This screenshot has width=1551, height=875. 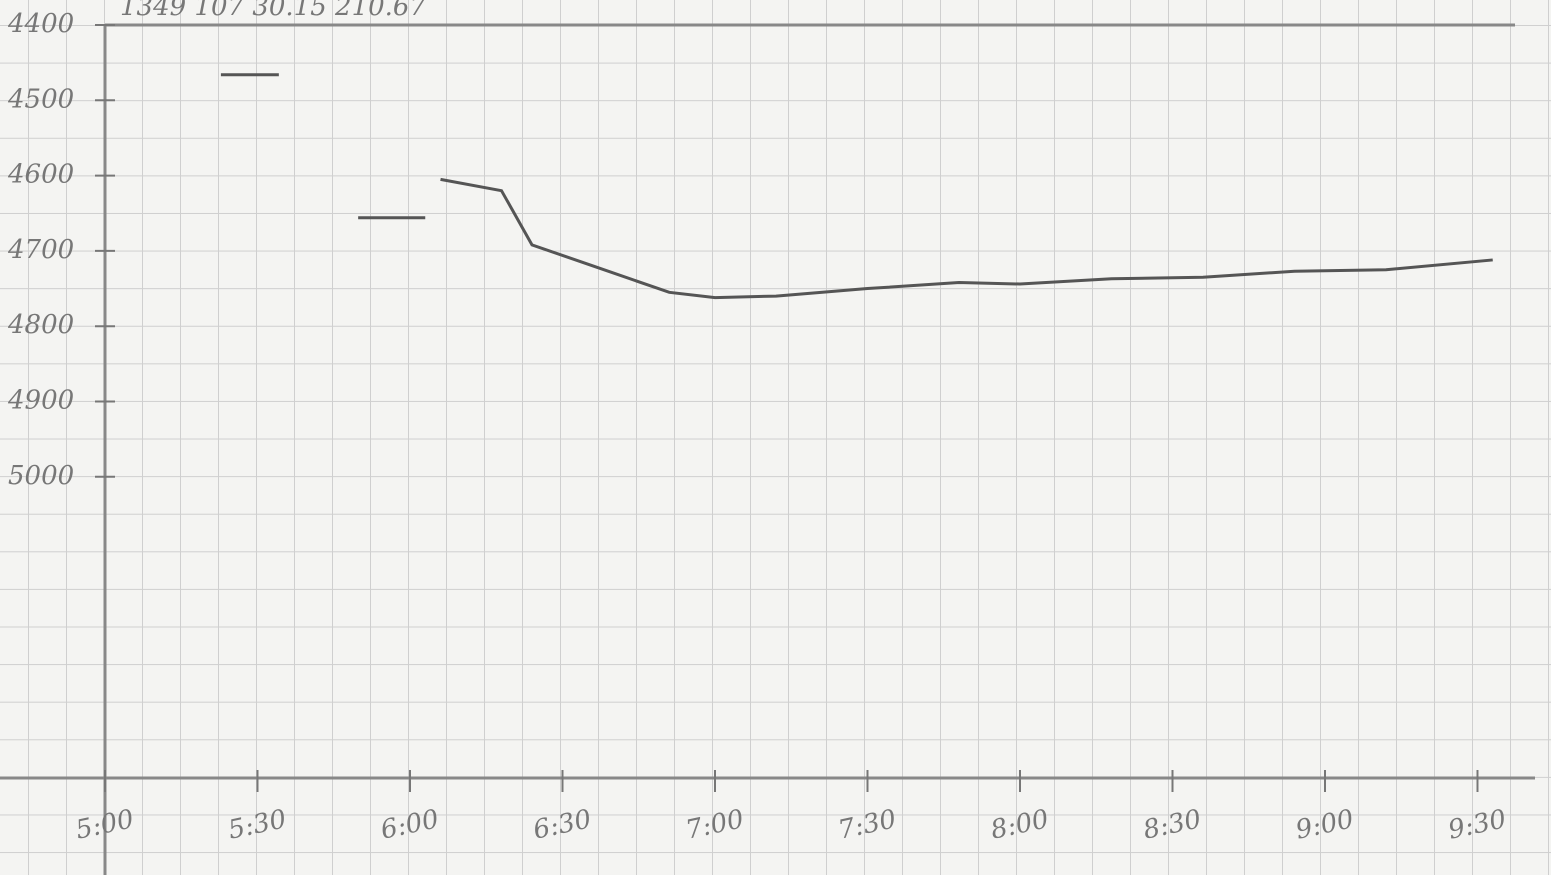 I want to click on x-tick-label: 8:00, so click(x=1019, y=824).